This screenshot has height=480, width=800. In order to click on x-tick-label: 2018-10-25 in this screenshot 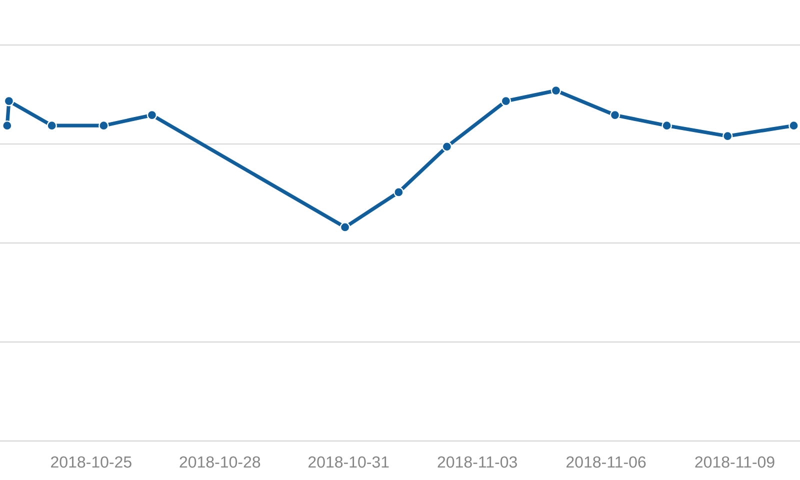, I will do `click(91, 462)`.